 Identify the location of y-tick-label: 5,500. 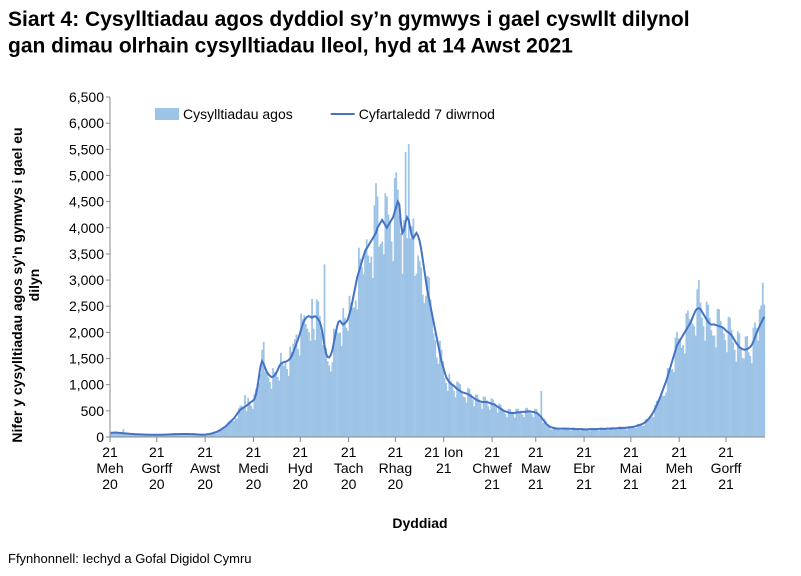
(86, 149).